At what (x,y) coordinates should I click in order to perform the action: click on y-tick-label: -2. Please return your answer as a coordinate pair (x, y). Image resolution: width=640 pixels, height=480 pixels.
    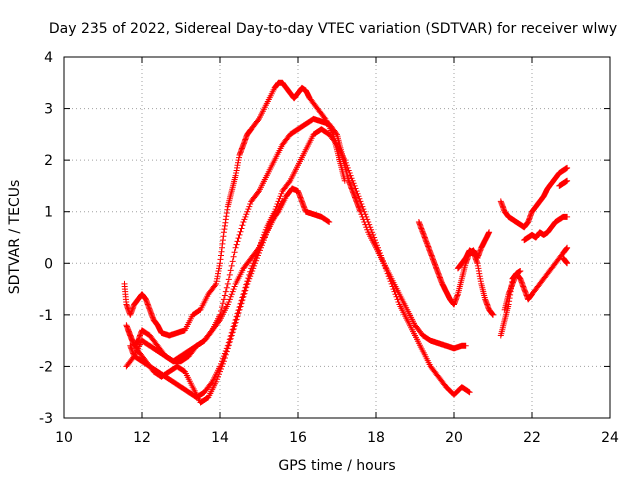
    Looking at the image, I should click on (46, 367).